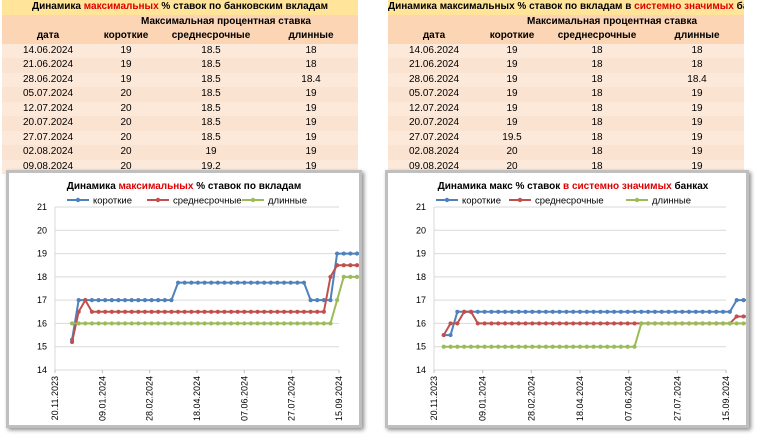 The width and height of the screenshot is (758, 435). What do you see at coordinates (434, 398) in the screenshot?
I see `x-tick-label: 20.11.2023` at bounding box center [434, 398].